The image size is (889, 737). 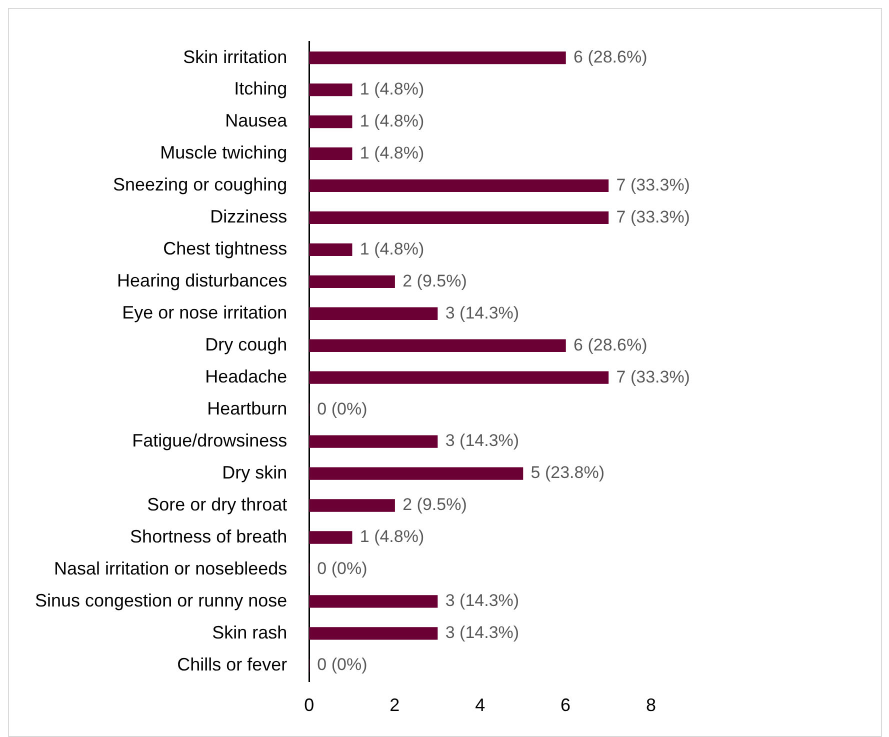 I want to click on x-tick-label: 4, so click(x=480, y=705).